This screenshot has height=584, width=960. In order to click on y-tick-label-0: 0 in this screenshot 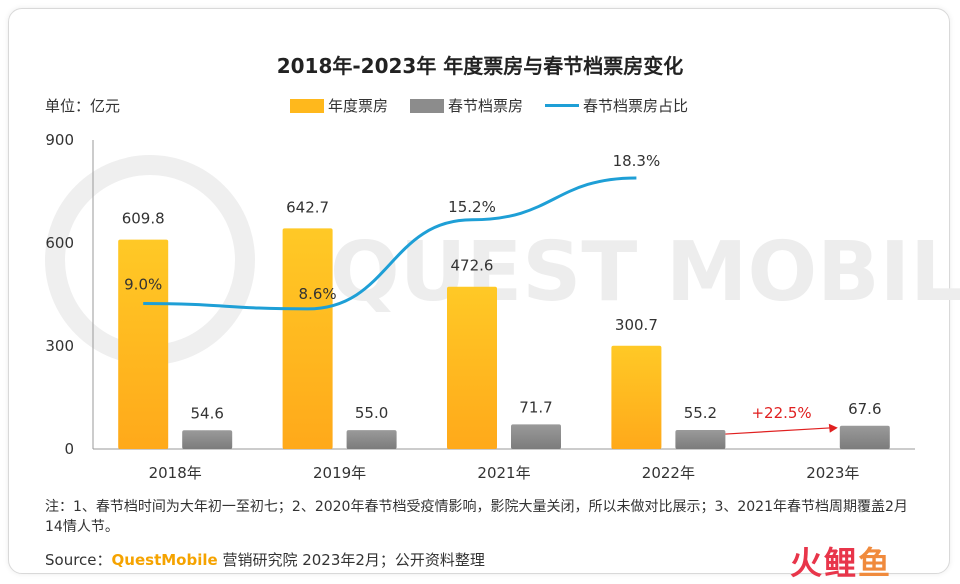, I will do `click(69, 449)`.